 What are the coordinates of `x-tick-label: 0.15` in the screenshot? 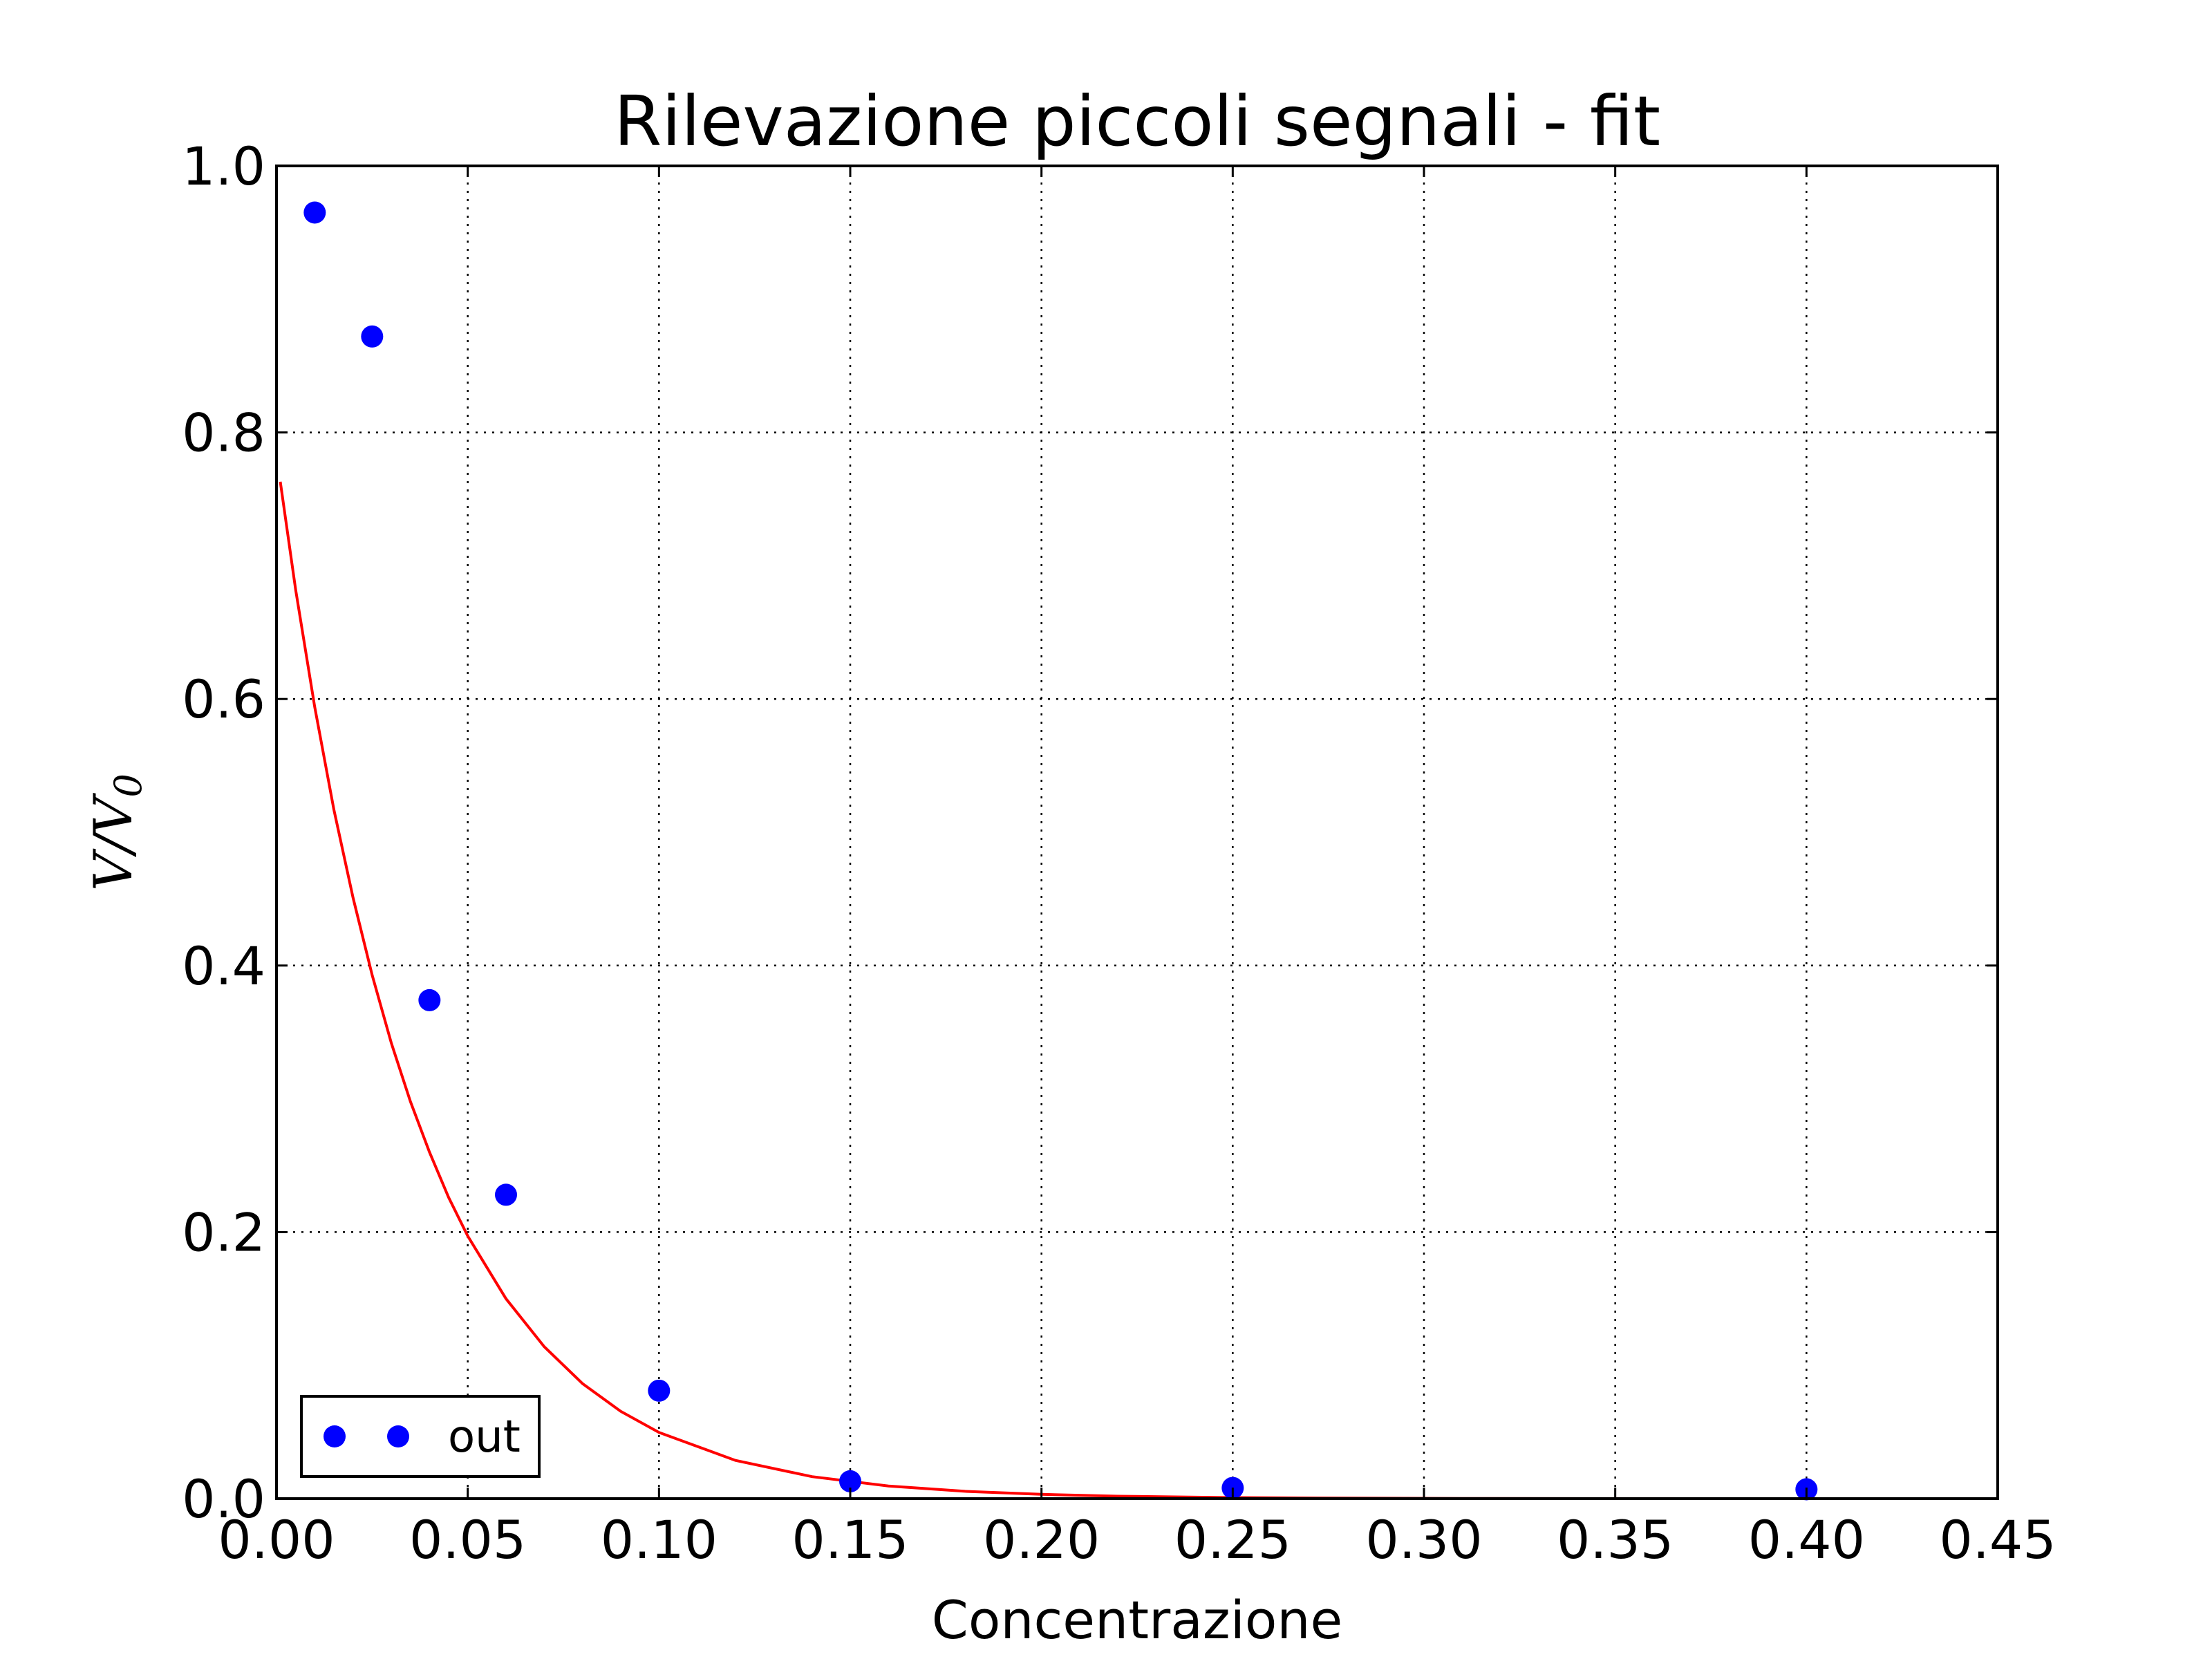 It's located at (849, 1540).